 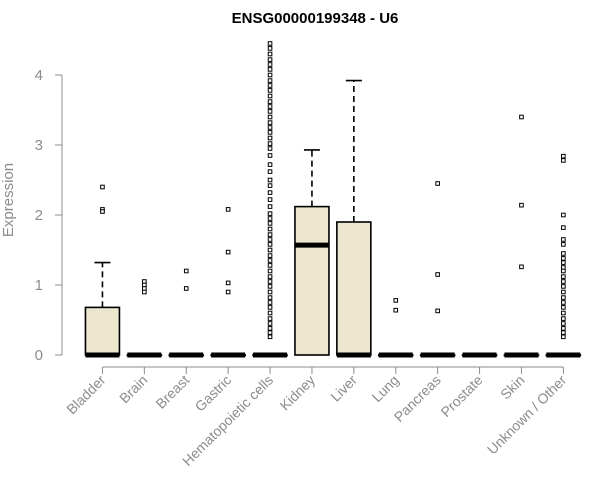 I want to click on y-tick-label: 3, so click(x=39, y=145).